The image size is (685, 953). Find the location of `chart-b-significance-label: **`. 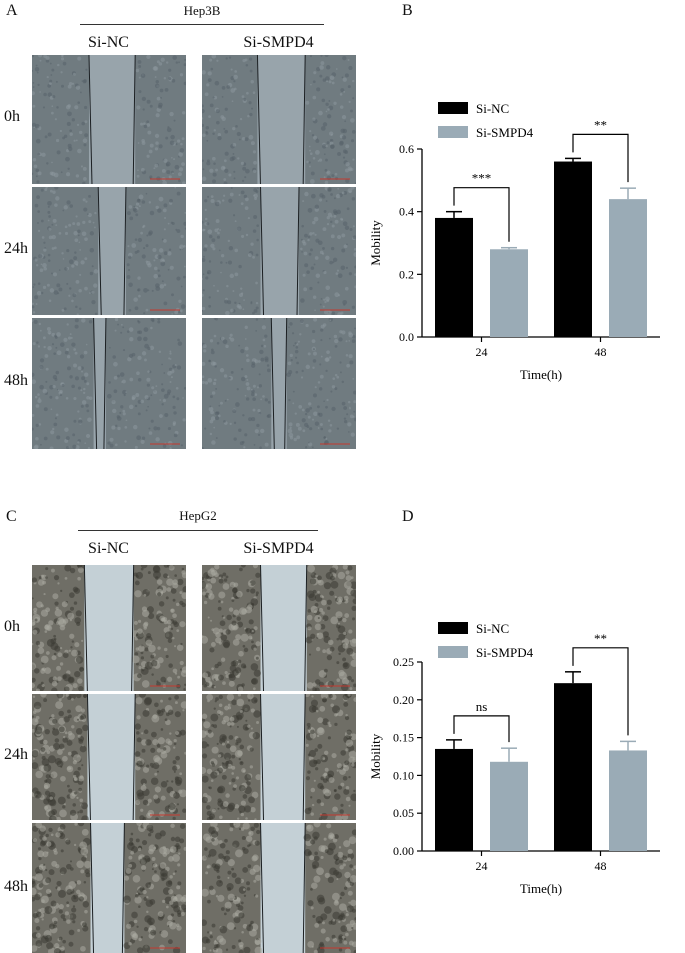

chart-b-significance-label: ** is located at coordinates (600, 124).